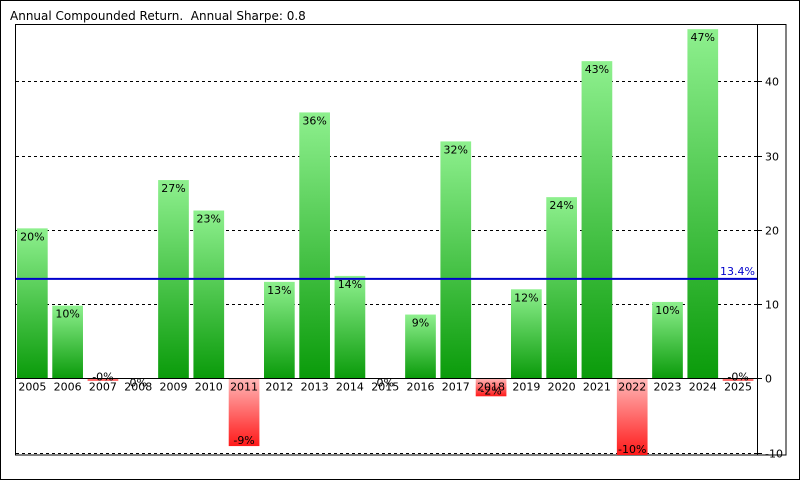  Describe the element at coordinates (32, 236) in the screenshot. I see `data-label: 20%` at that location.